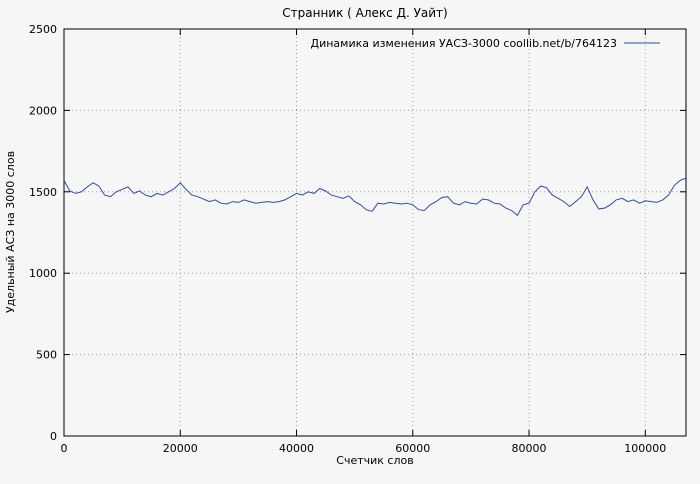  Describe the element at coordinates (364, 13) in the screenshot. I see `chart-title: Странник ( Алекс Д. Уайт)` at that location.